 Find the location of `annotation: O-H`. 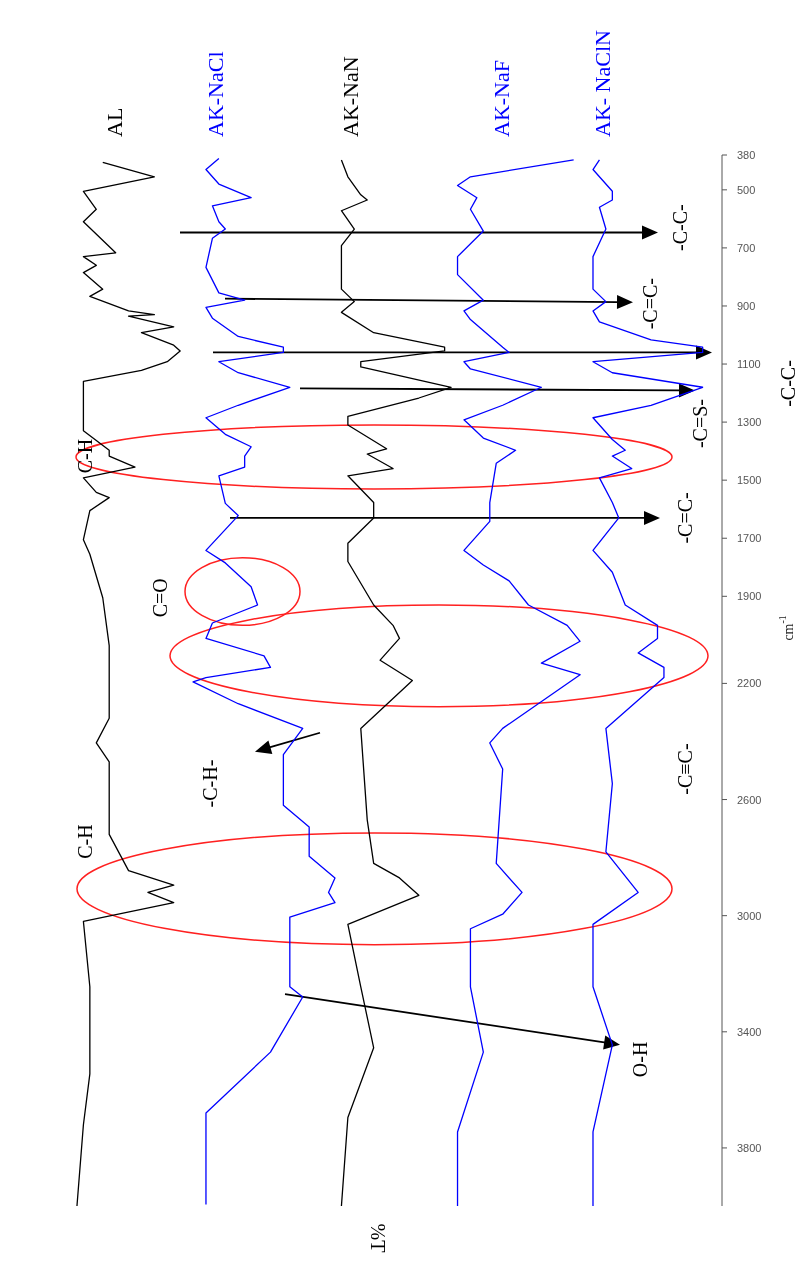

annotation: O-H is located at coordinates (640, 1059).